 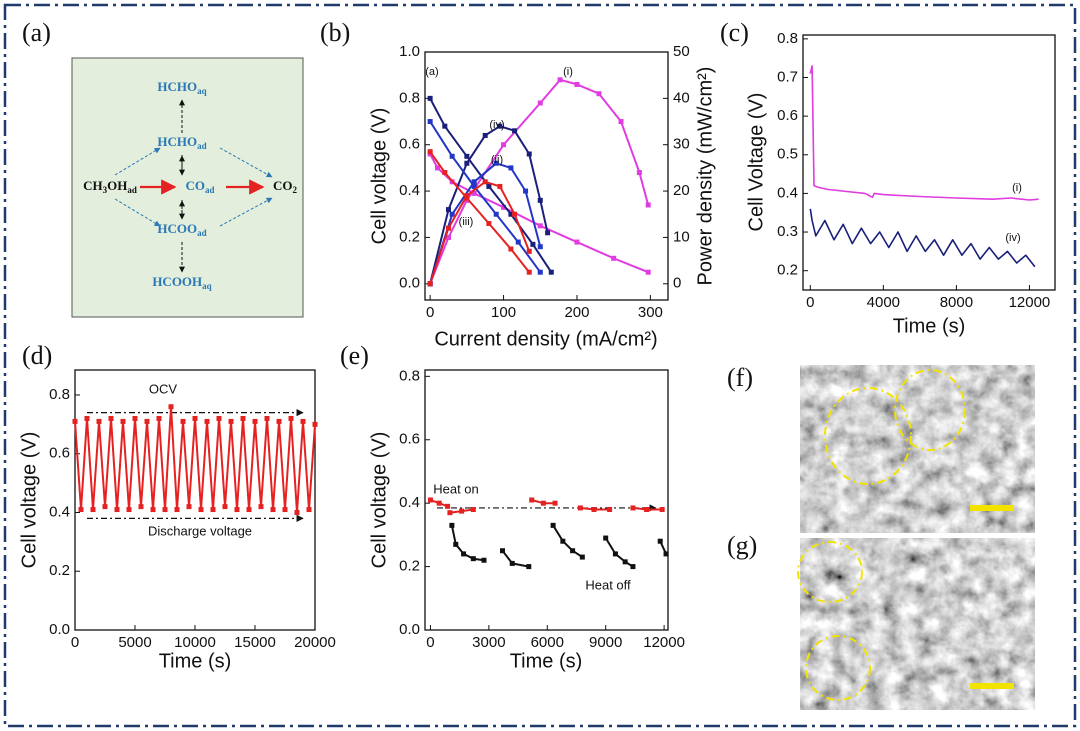 What do you see at coordinates (546, 506) in the screenshot?
I see `series-line` at bounding box center [546, 506].